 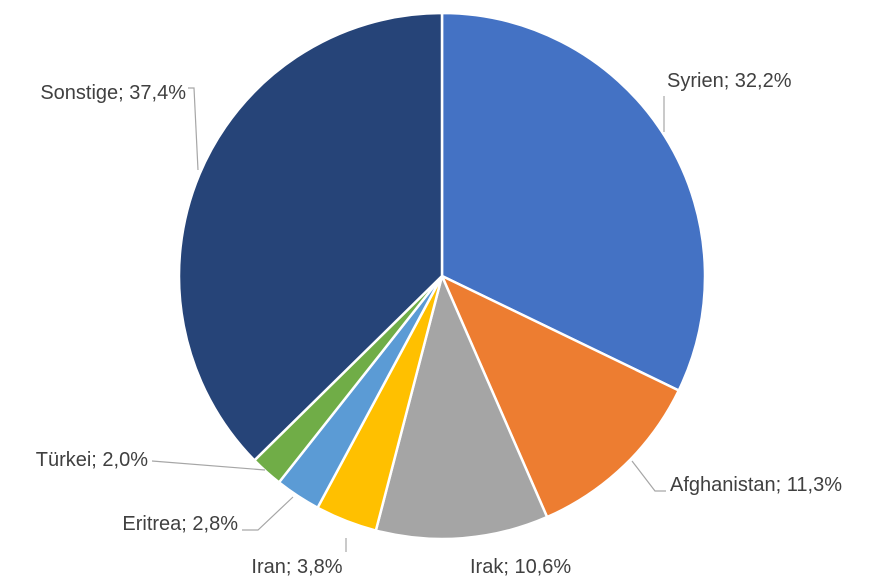 What do you see at coordinates (268, 513) in the screenshot?
I see `leader-line-eritrea` at bounding box center [268, 513].